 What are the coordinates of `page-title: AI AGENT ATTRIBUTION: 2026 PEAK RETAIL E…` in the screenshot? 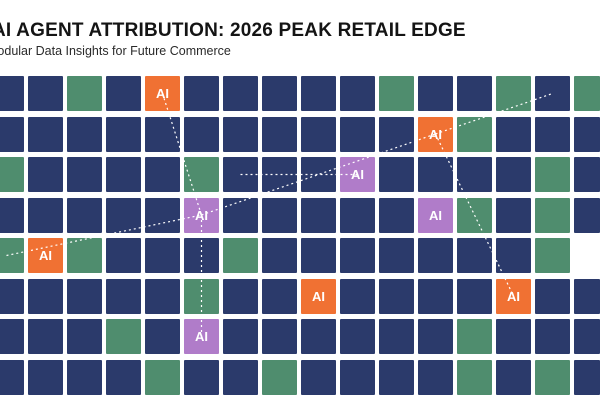 It's located at (233, 30).